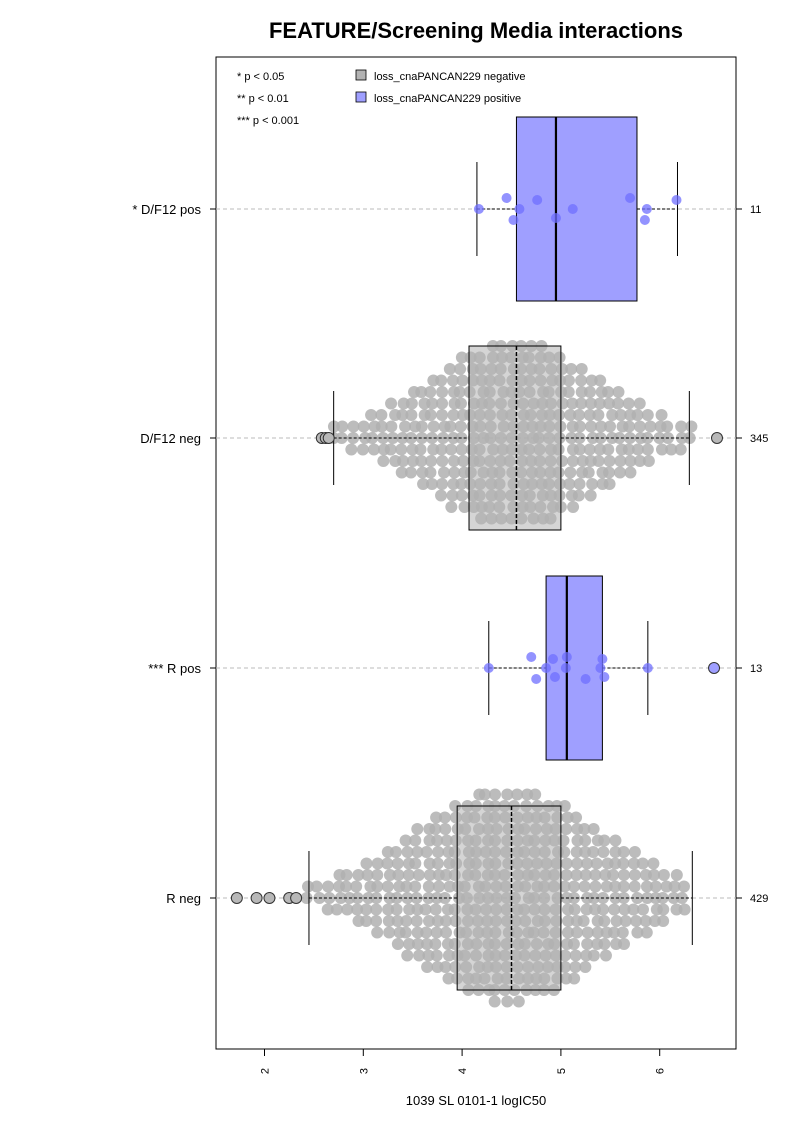 The height and width of the screenshot is (1122, 793). What do you see at coordinates (574, 668) in the screenshot?
I see `box-positive` at bounding box center [574, 668].